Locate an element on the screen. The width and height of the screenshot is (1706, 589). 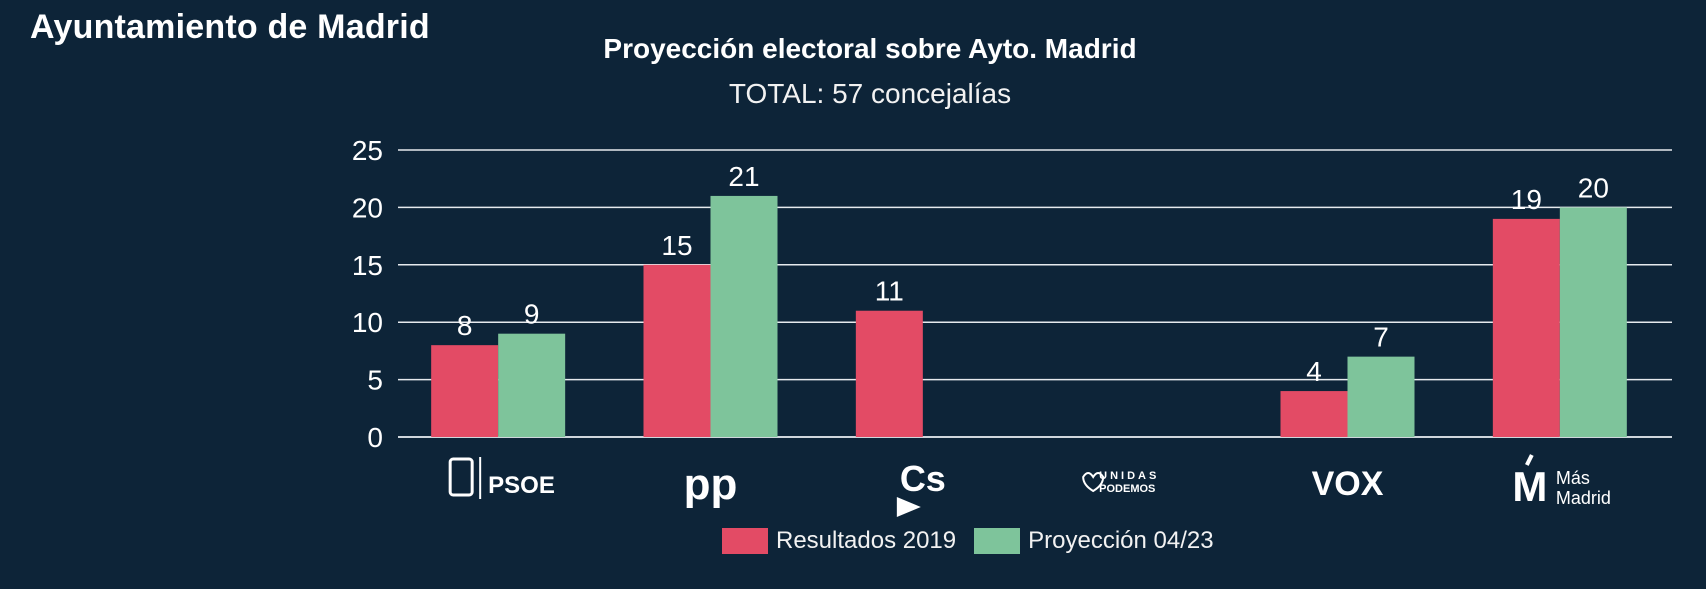
cs-triangle-icon is located at coordinates (908, 507).